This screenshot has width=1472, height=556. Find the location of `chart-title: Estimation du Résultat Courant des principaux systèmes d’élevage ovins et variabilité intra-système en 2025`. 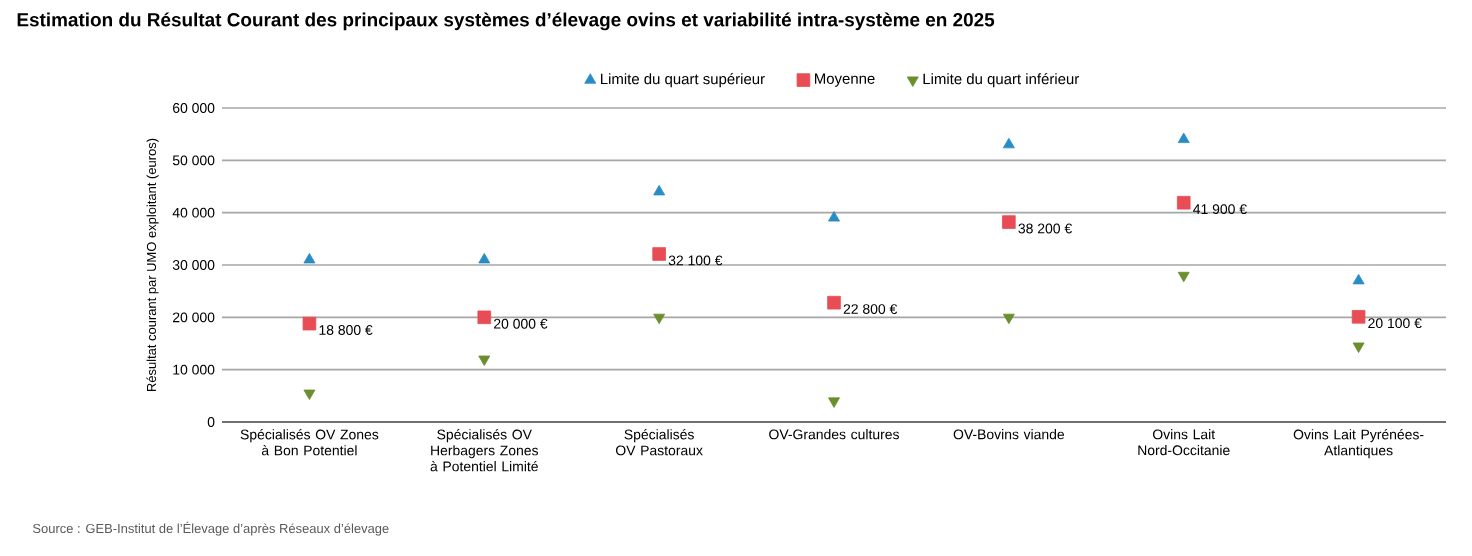

chart-title: Estimation du Résultat Courant des principaux systèmes d’élevage ovins et variabilité intra-système en 2025 is located at coordinates (506, 21).